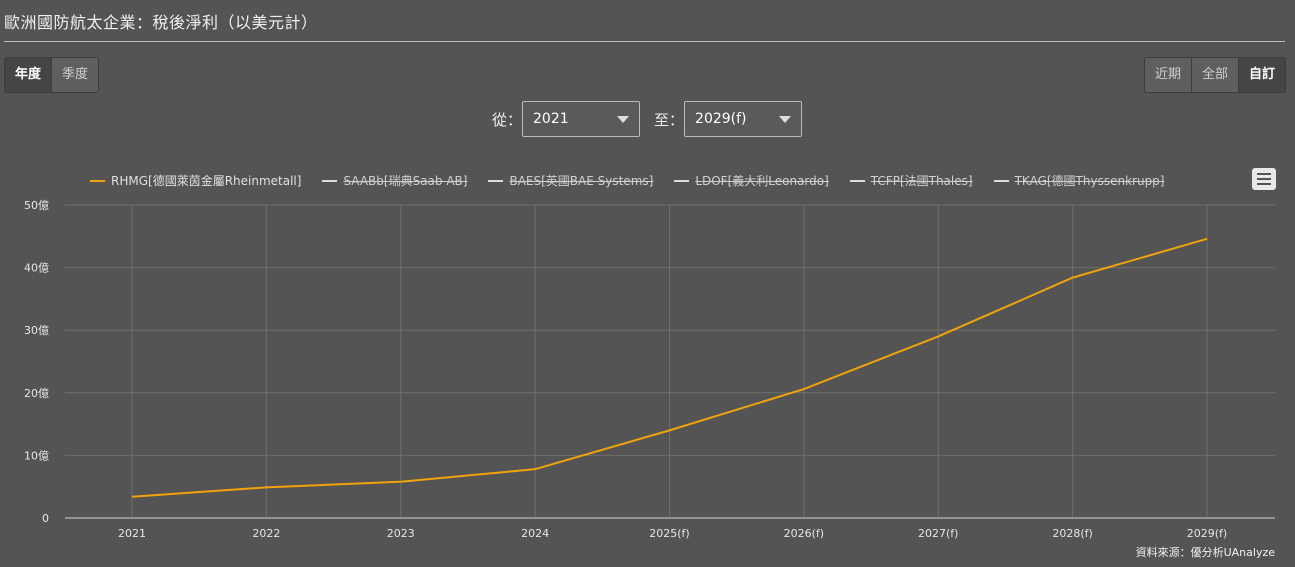 The width and height of the screenshot is (1295, 567). I want to click on data-source: 資料來源：優分析UAnalyze, so click(1205, 552).